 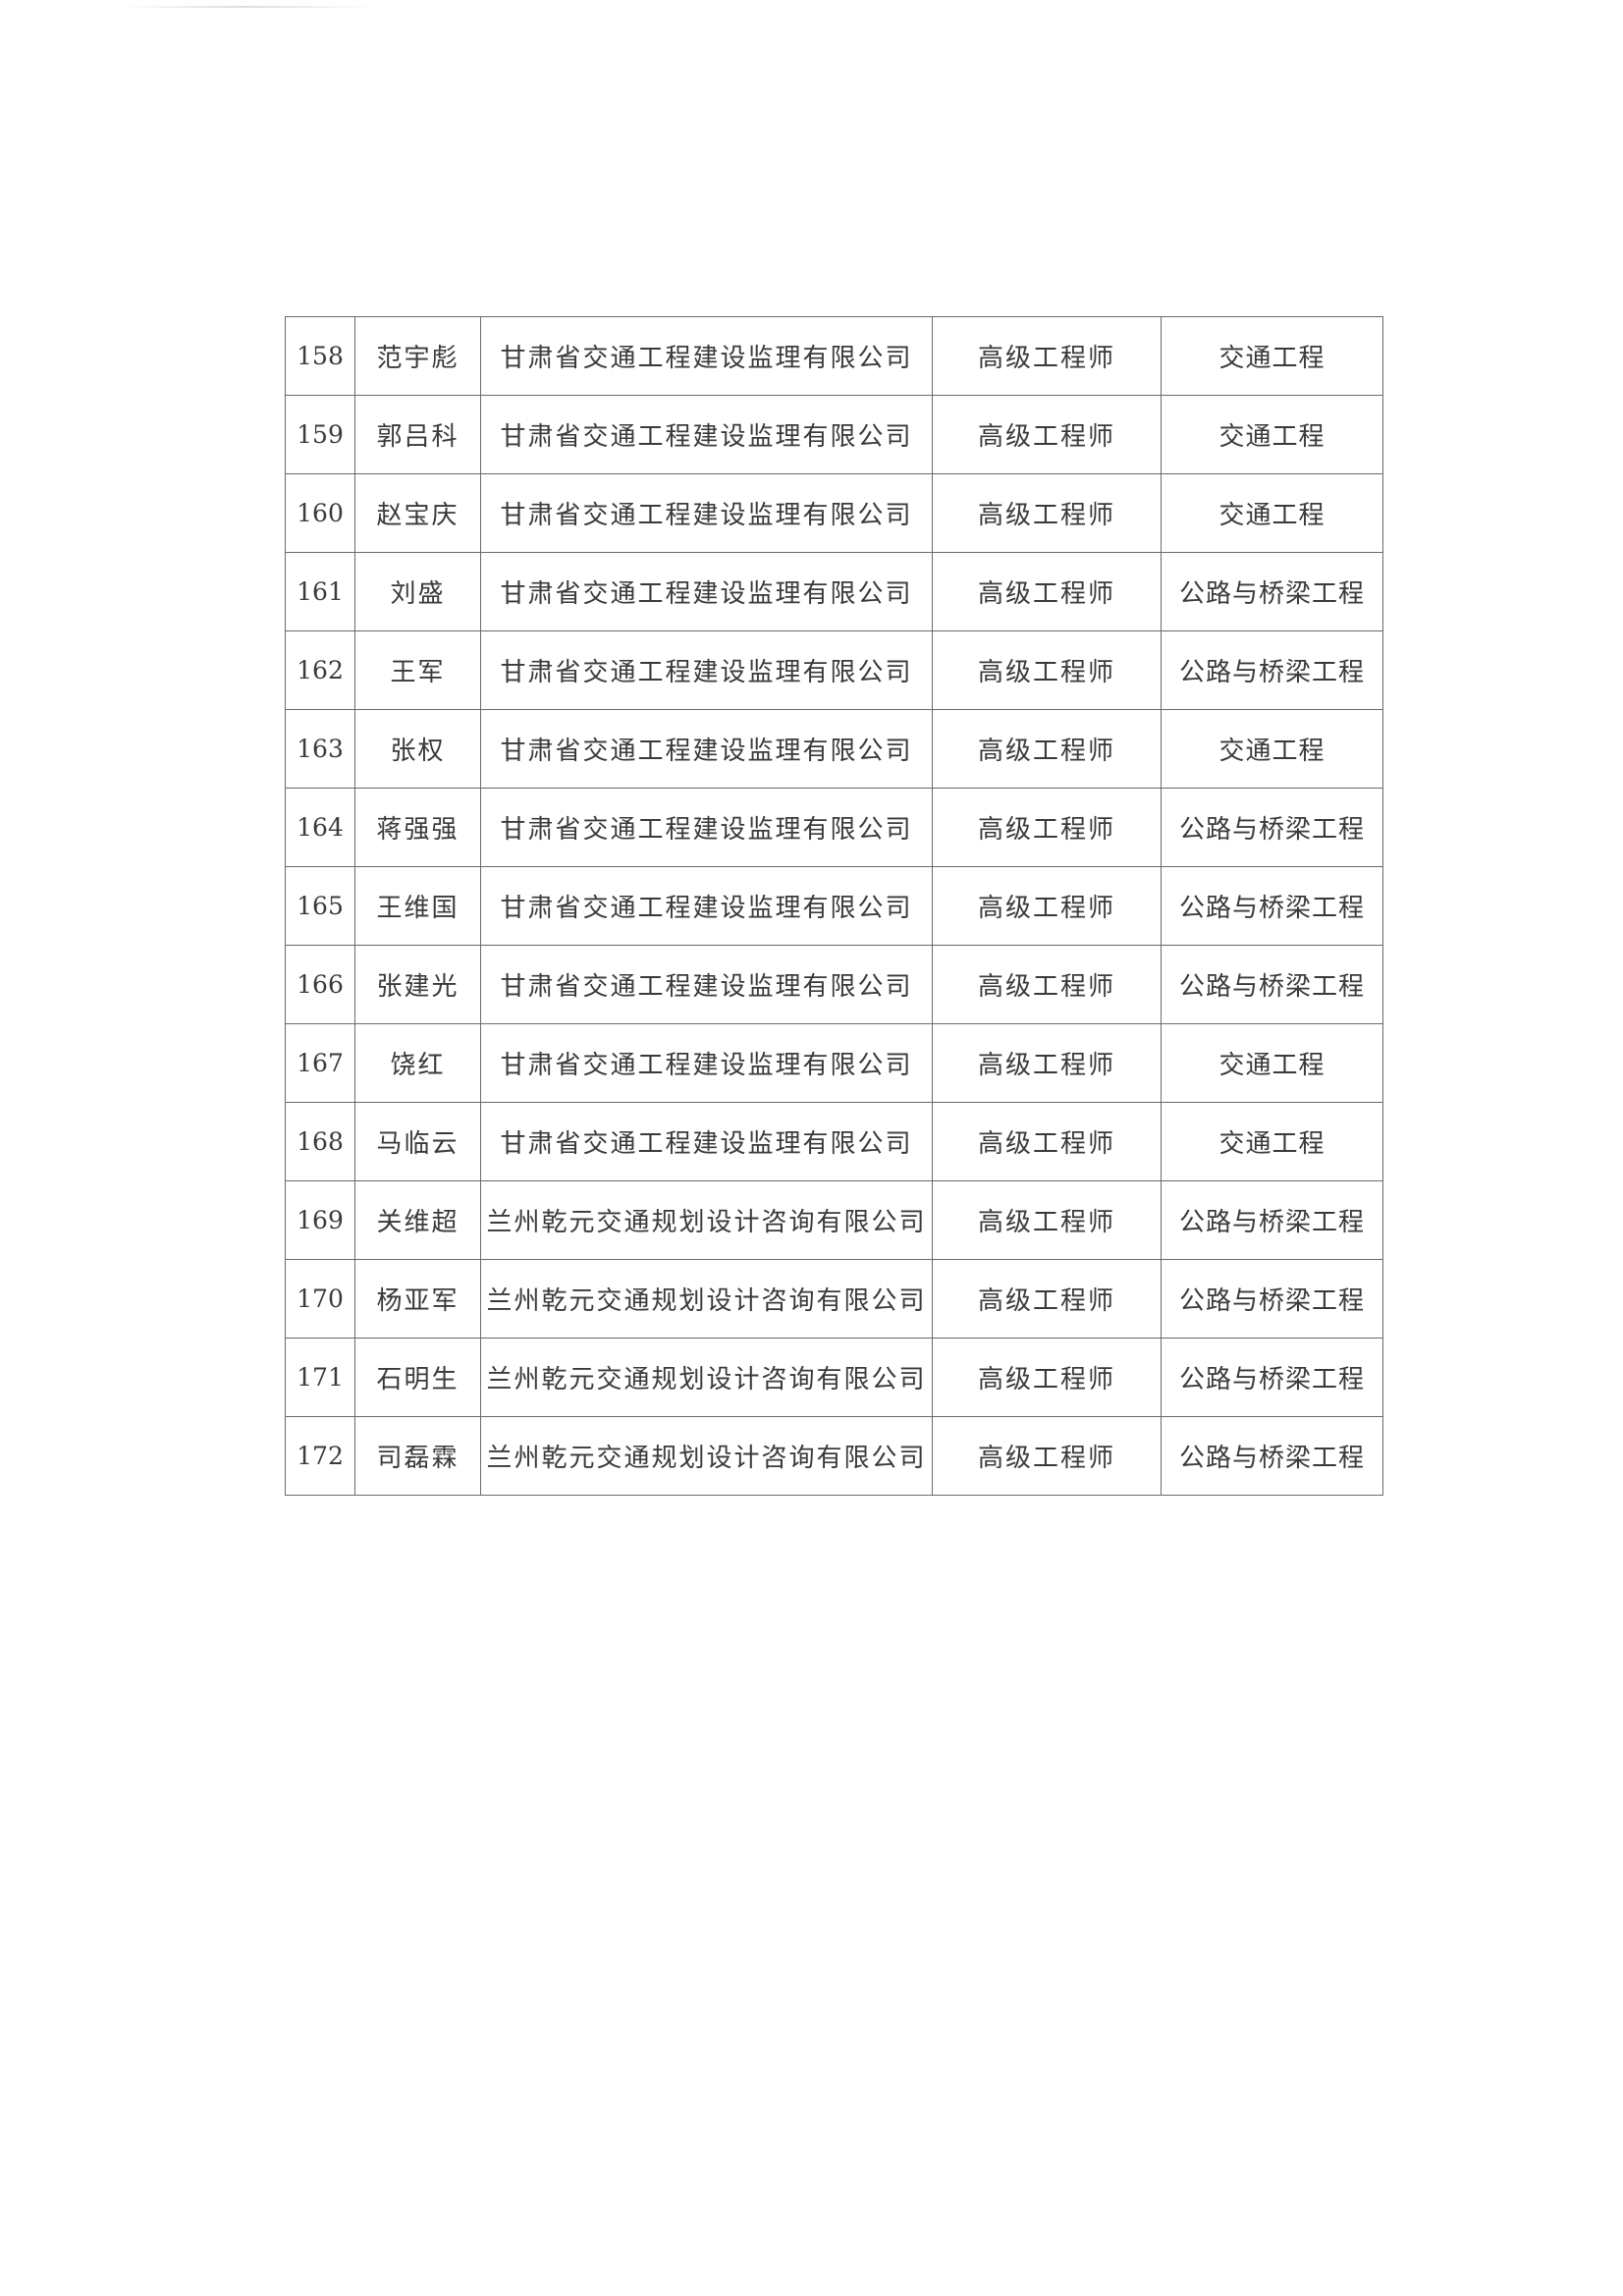 What do you see at coordinates (418, 906) in the screenshot?
I see `name-cell: 王维国` at bounding box center [418, 906].